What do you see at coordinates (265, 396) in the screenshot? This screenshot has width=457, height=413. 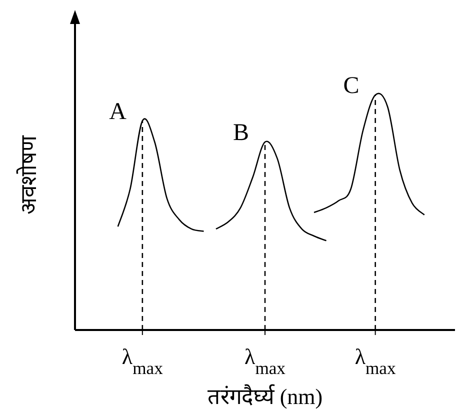 I see `x-axis-title: तरंगदैर्घ्य (nm)` at bounding box center [265, 396].